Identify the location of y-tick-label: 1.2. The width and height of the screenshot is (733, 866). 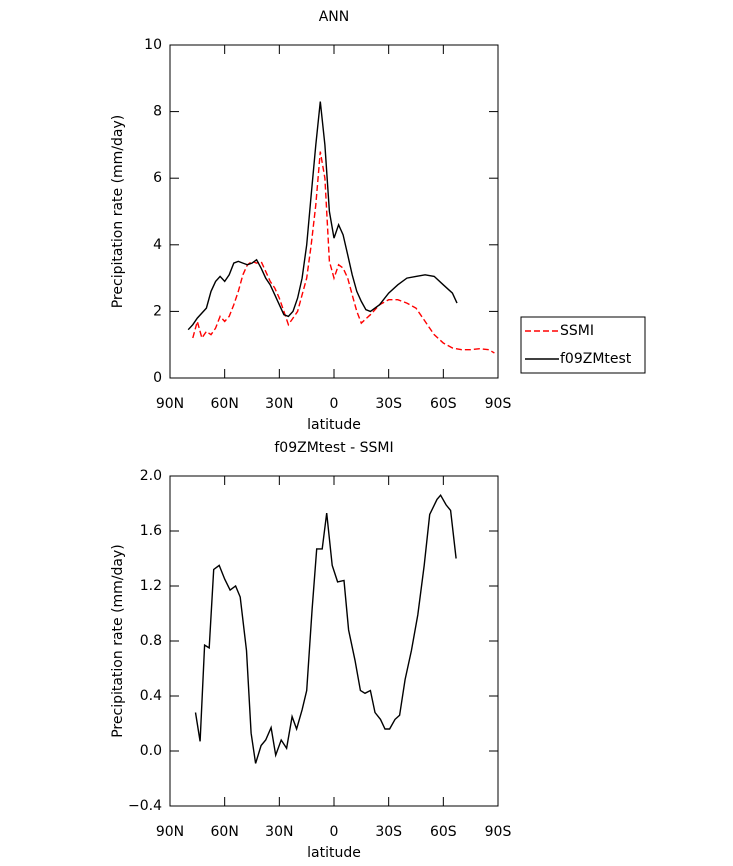
(151, 586).